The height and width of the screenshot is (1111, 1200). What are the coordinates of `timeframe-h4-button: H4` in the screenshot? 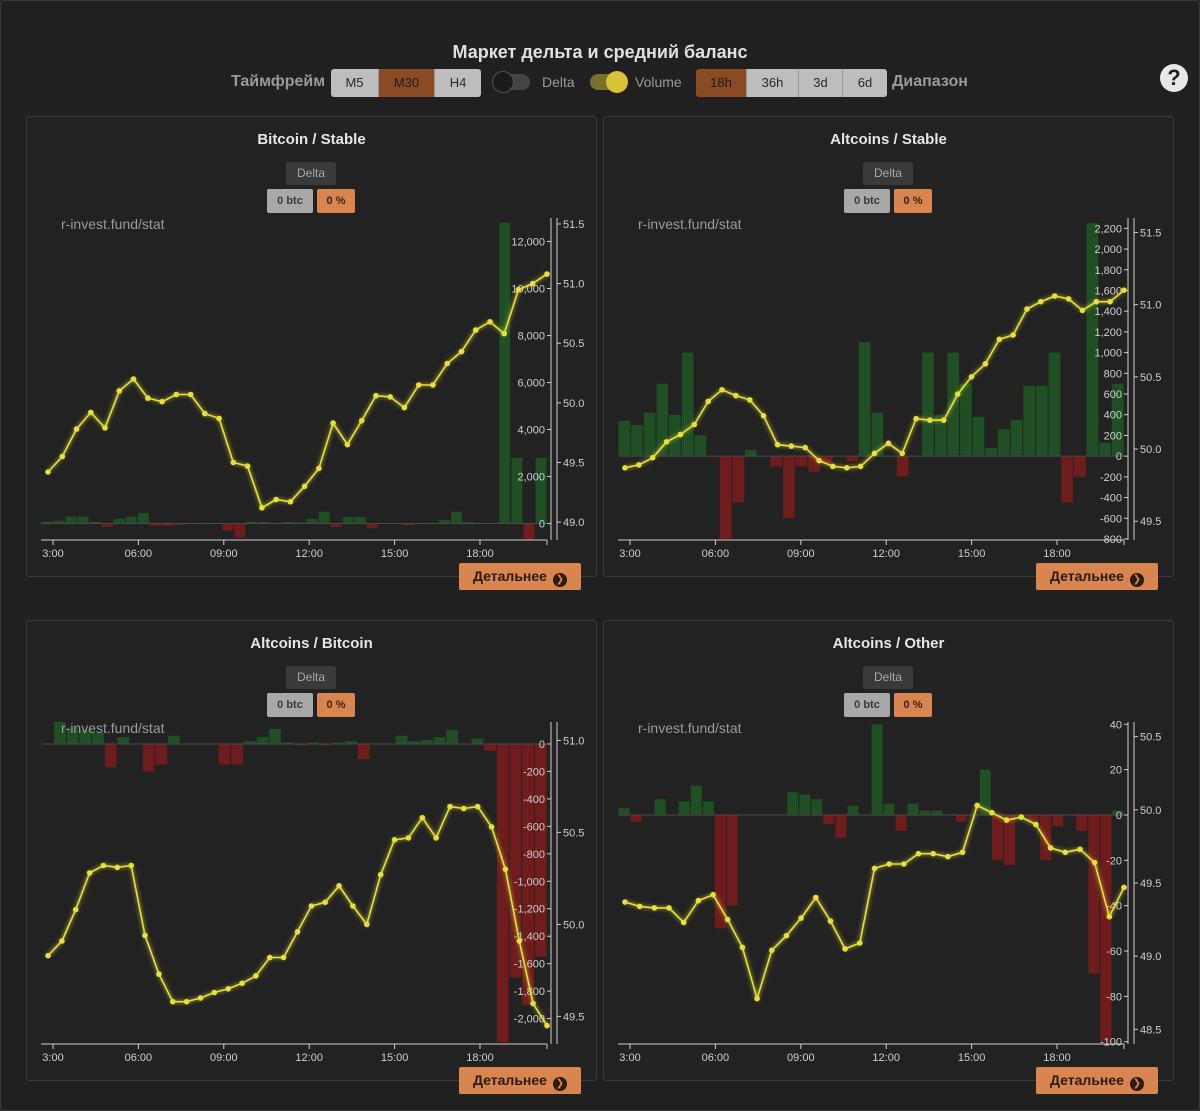 It's located at (458, 83).